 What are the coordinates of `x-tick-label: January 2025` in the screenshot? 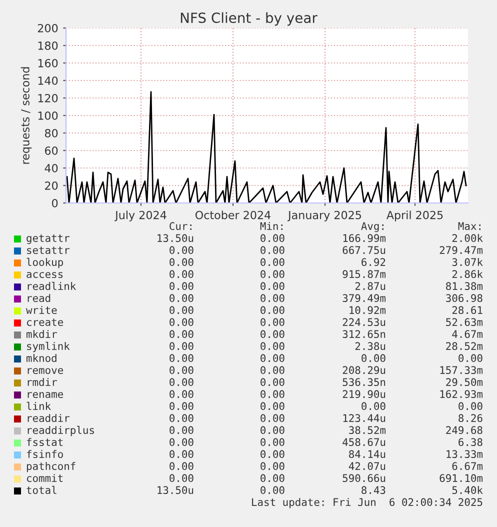 It's located at (324, 216).